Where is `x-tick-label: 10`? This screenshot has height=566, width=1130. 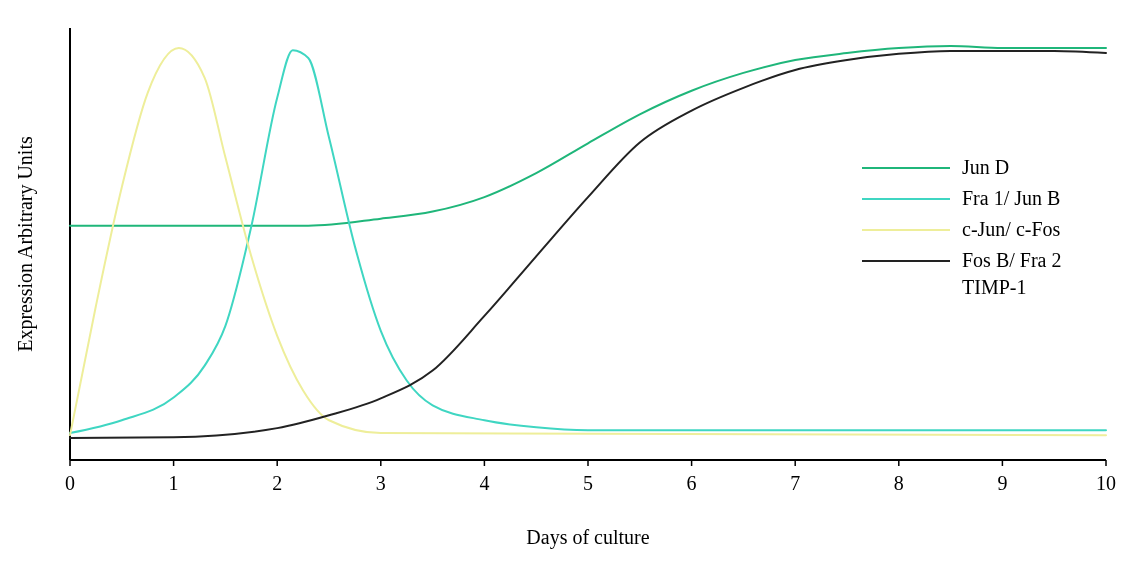 x-tick-label: 10 is located at coordinates (1106, 483).